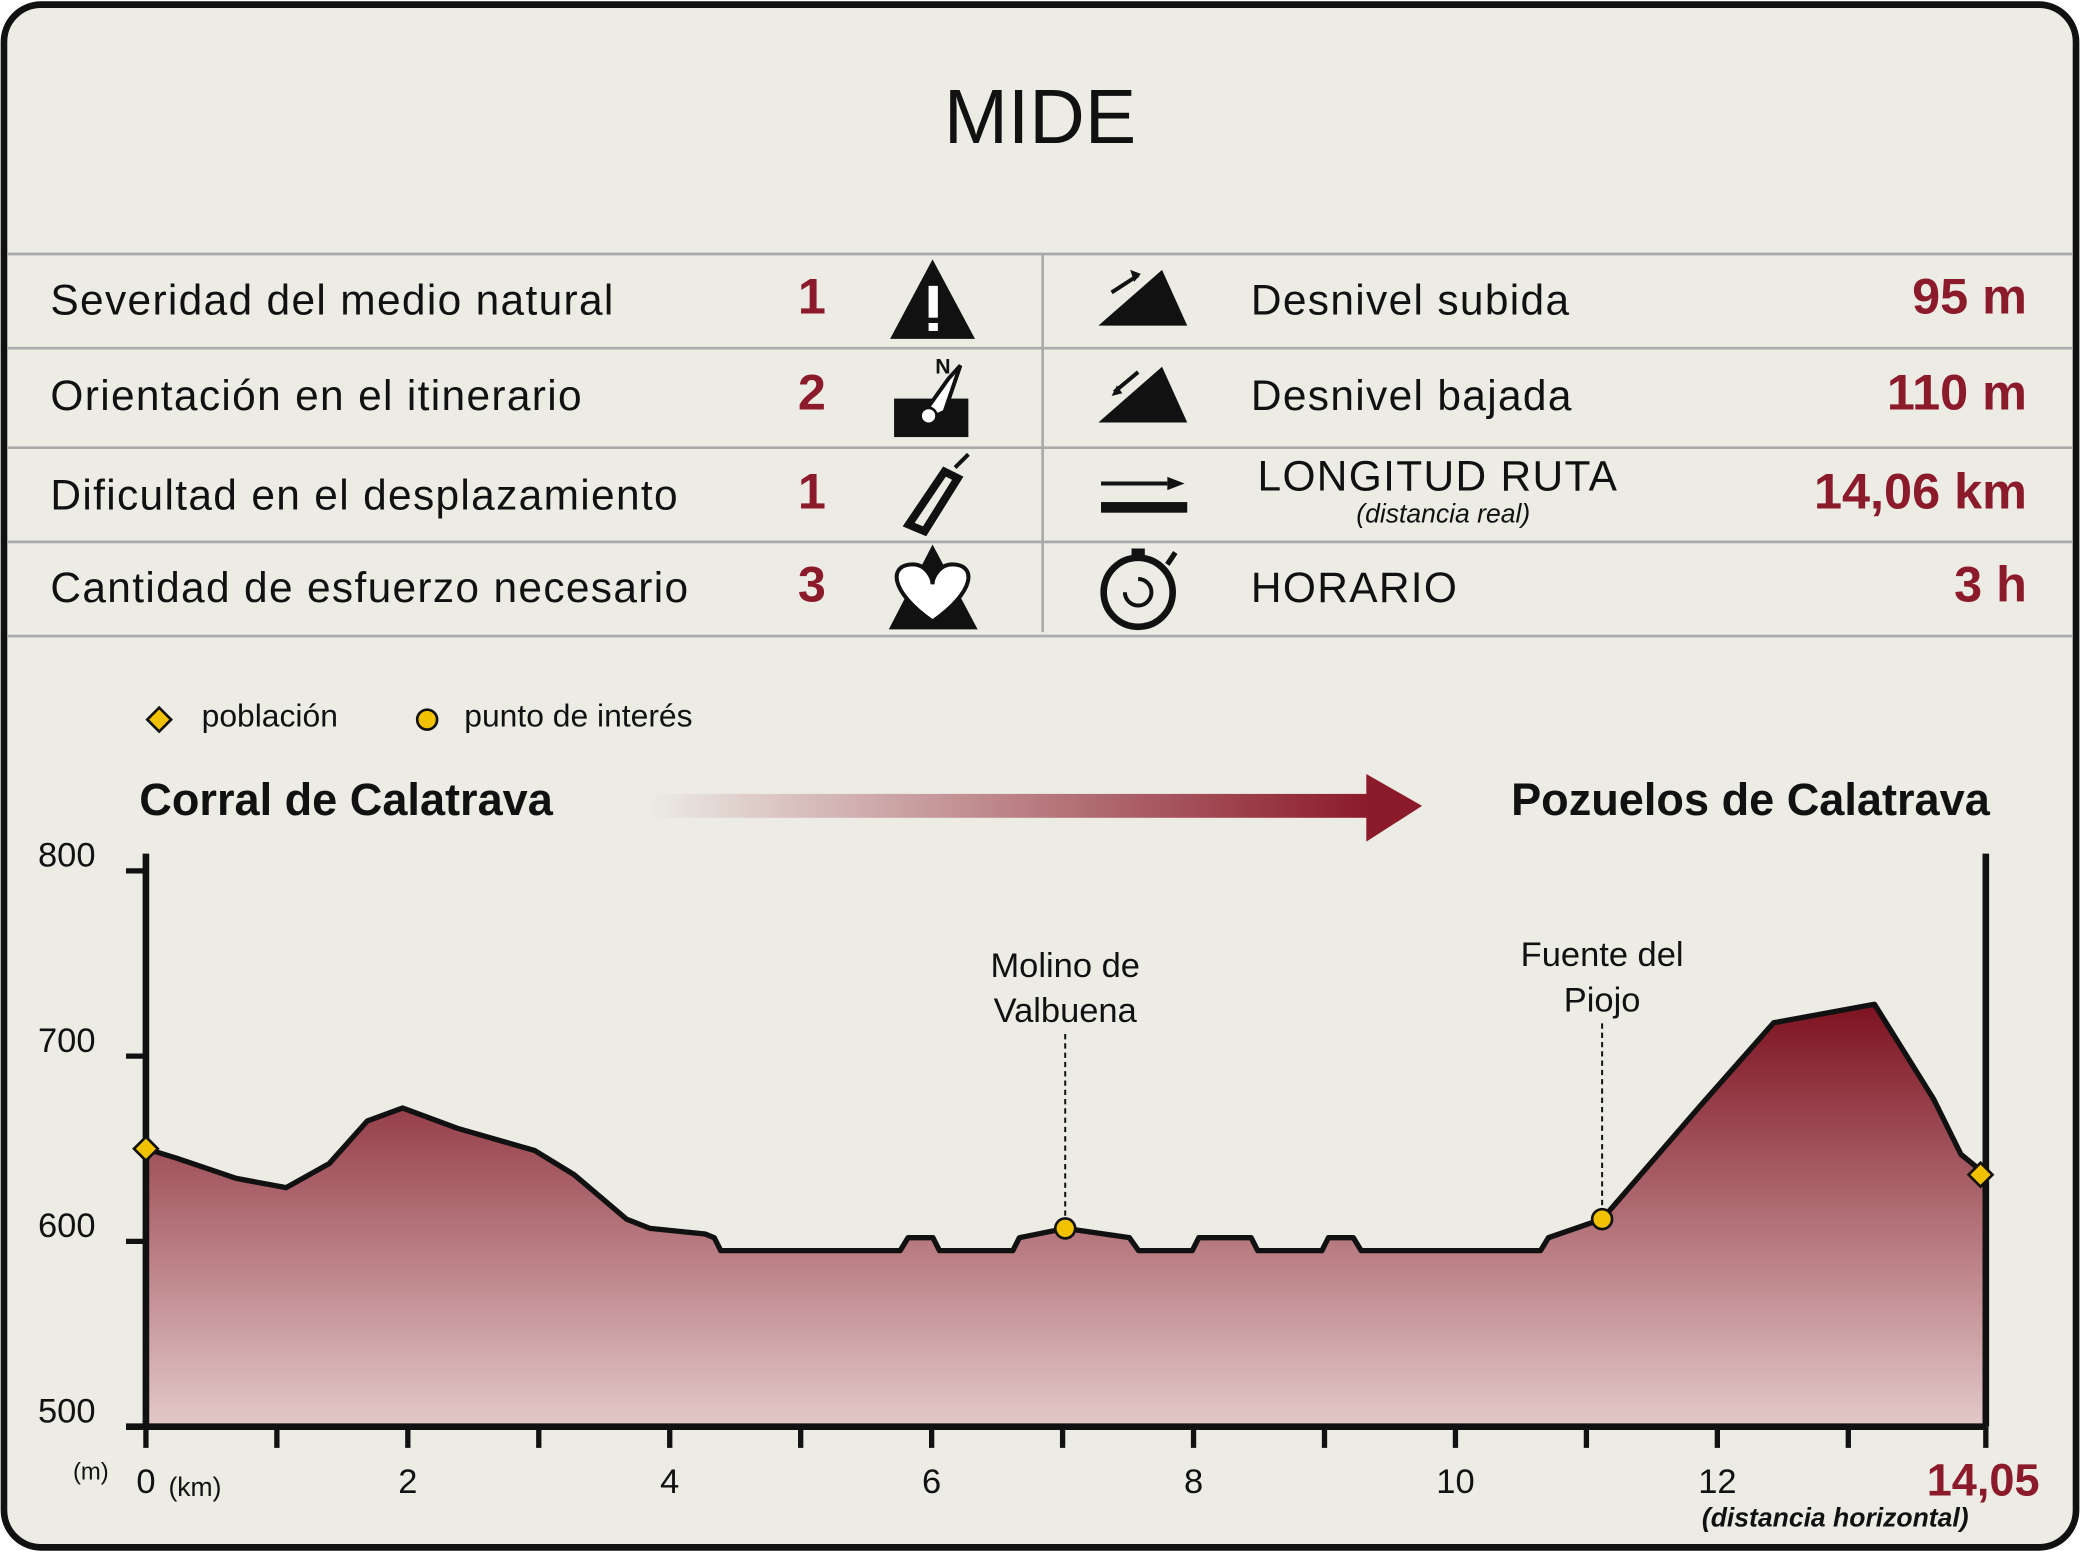 Image resolution: width=2080 pixels, height=1552 pixels. Describe the element at coordinates (942, 367) in the screenshot. I see `svg-text: N` at that location.